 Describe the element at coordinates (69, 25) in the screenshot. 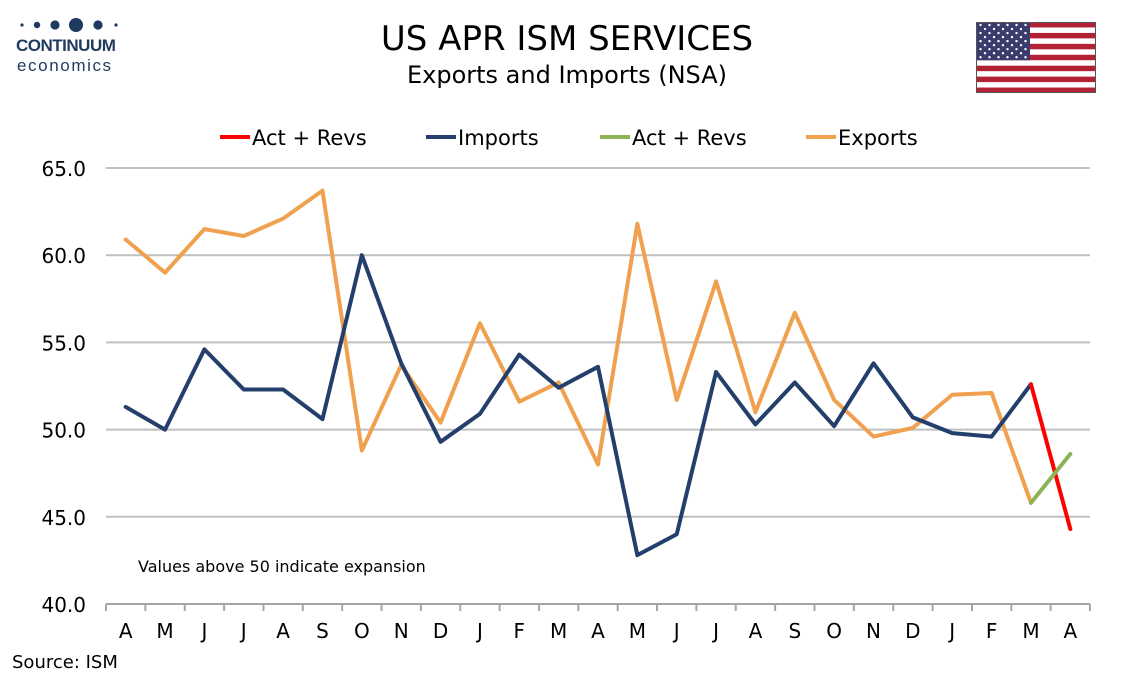

I see `logo-dots-icon` at that location.